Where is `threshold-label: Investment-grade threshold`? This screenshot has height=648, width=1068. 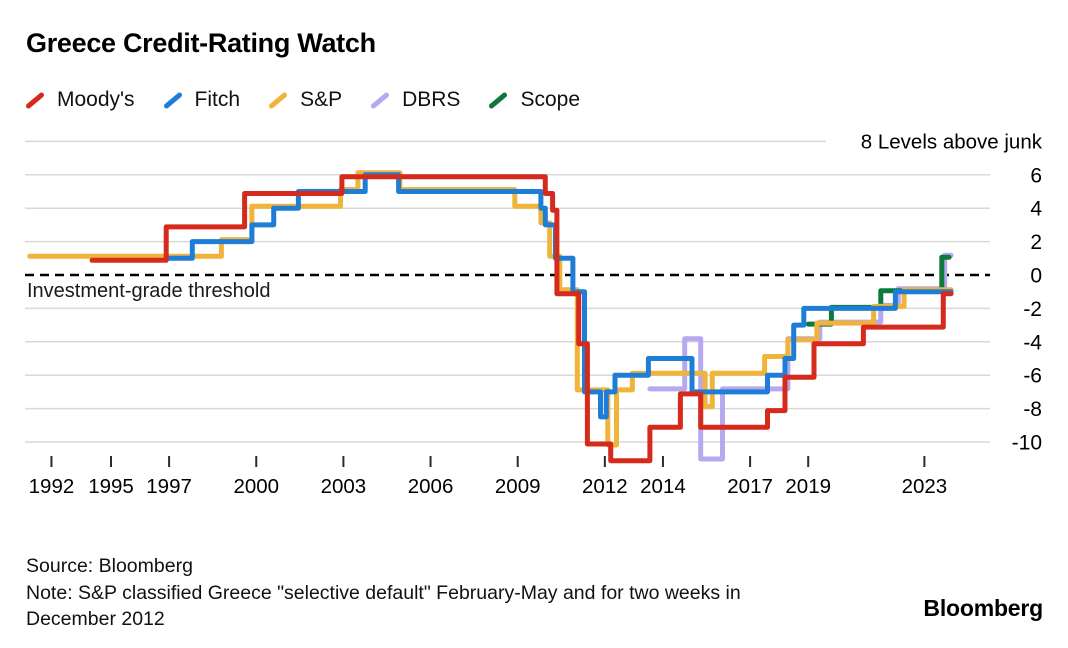 threshold-label: Investment-grade threshold is located at coordinates (149, 291).